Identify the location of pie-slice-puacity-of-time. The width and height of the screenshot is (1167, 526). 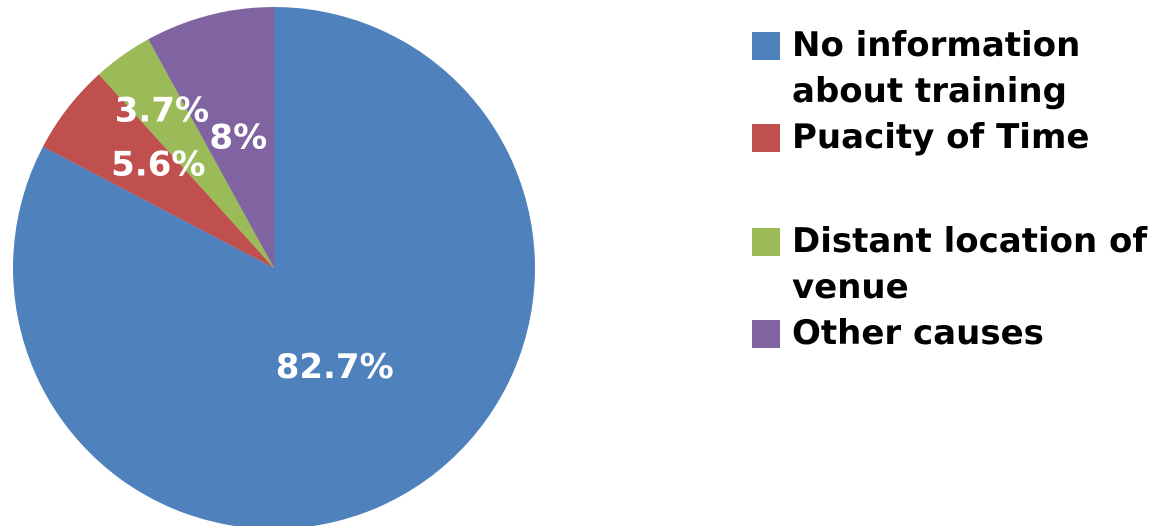
(158, 171).